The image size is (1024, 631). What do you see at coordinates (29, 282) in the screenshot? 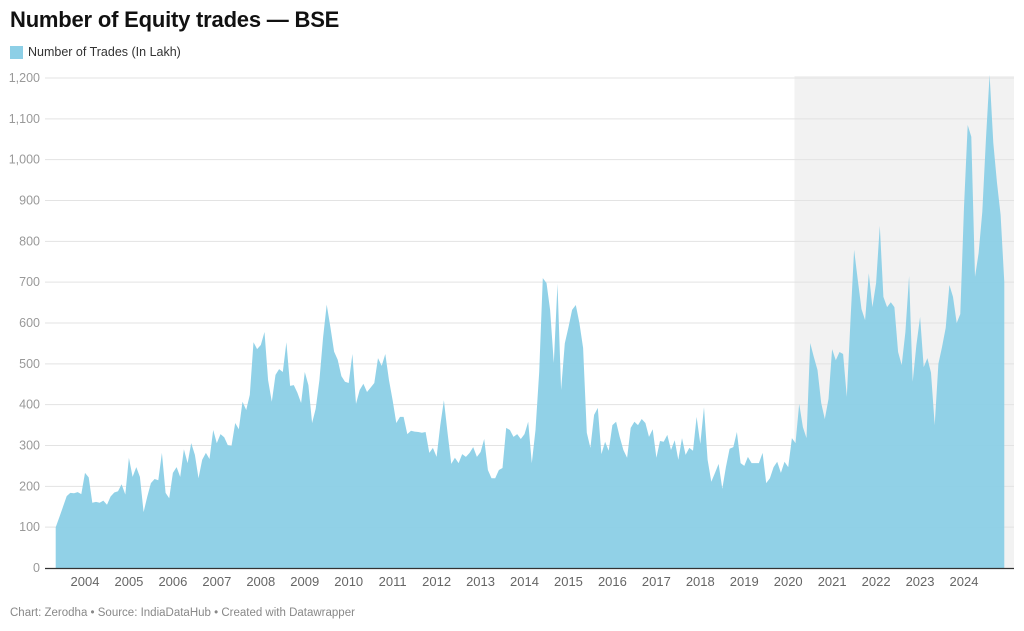
I see `y-tick-label: 700` at bounding box center [29, 282].